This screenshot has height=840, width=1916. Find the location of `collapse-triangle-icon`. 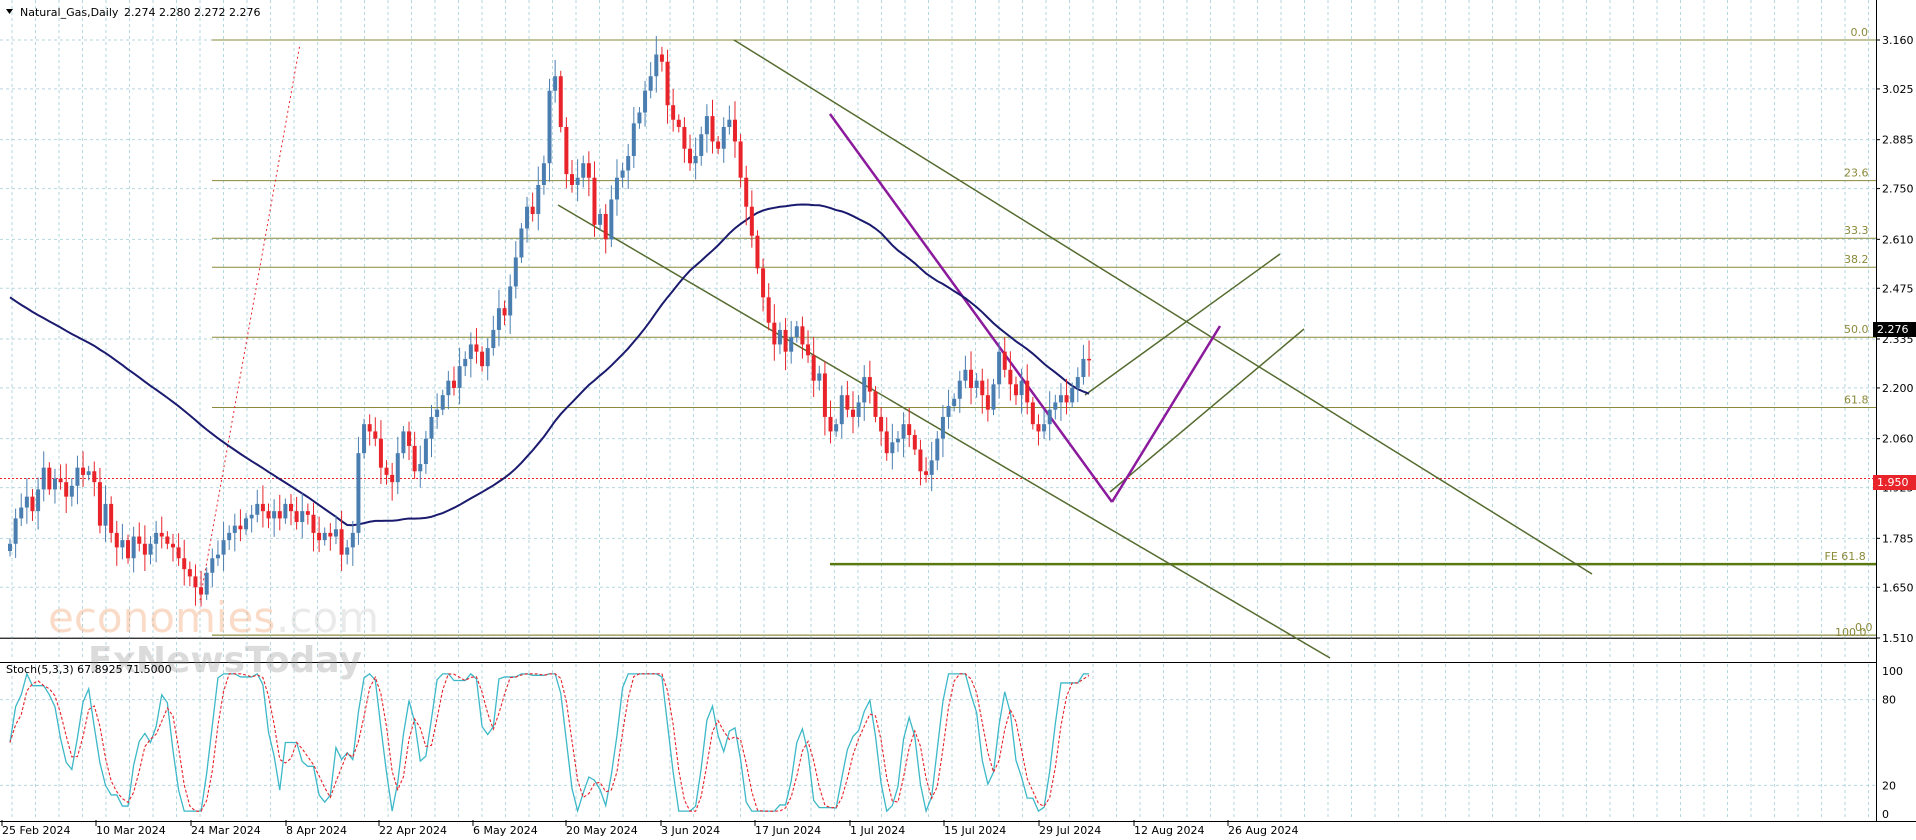

collapse-triangle-icon is located at coordinates (9, 11).